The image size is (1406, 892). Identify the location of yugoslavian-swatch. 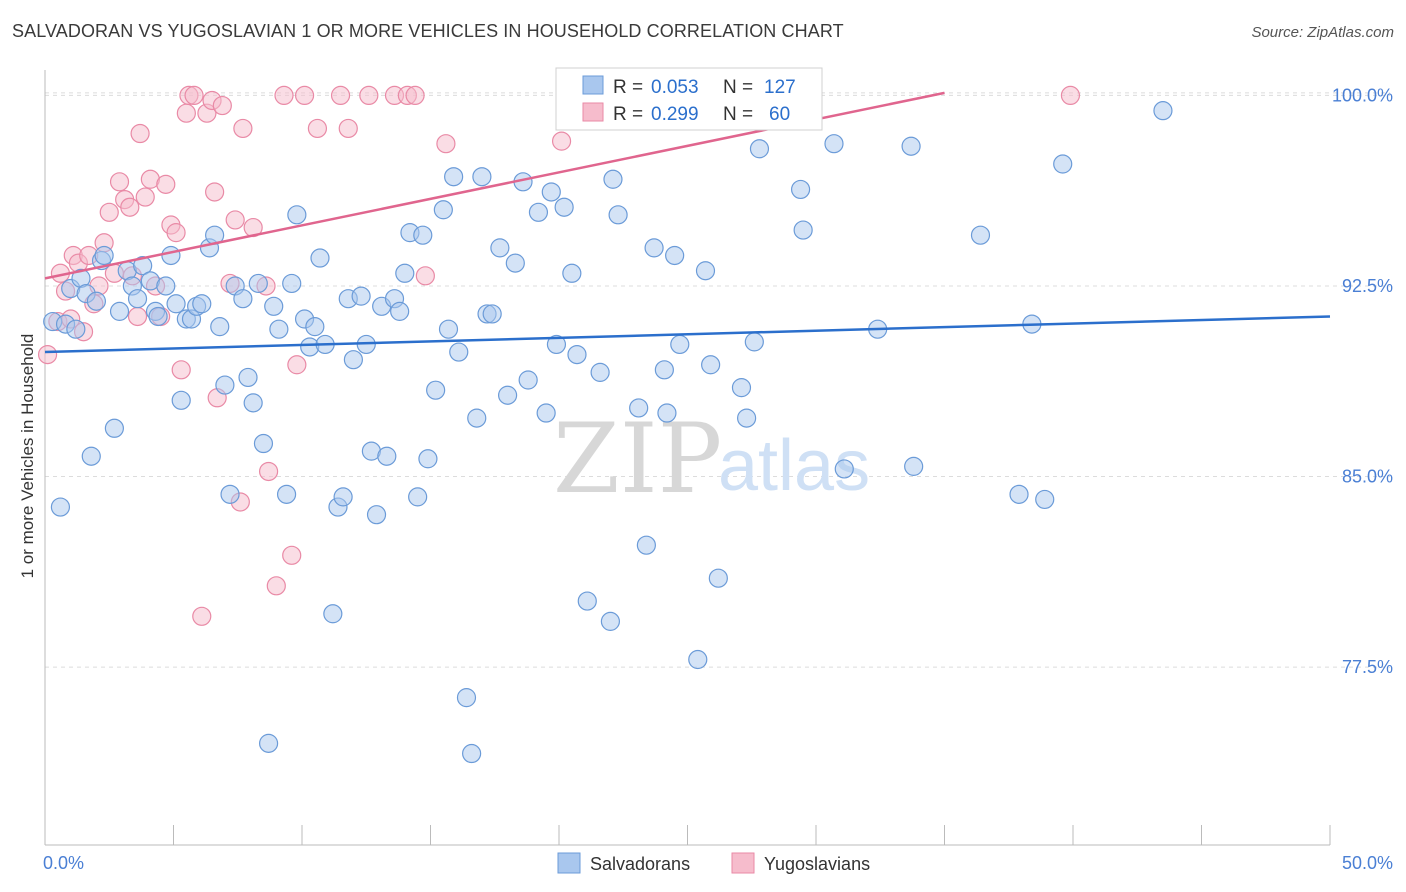
(593, 112).